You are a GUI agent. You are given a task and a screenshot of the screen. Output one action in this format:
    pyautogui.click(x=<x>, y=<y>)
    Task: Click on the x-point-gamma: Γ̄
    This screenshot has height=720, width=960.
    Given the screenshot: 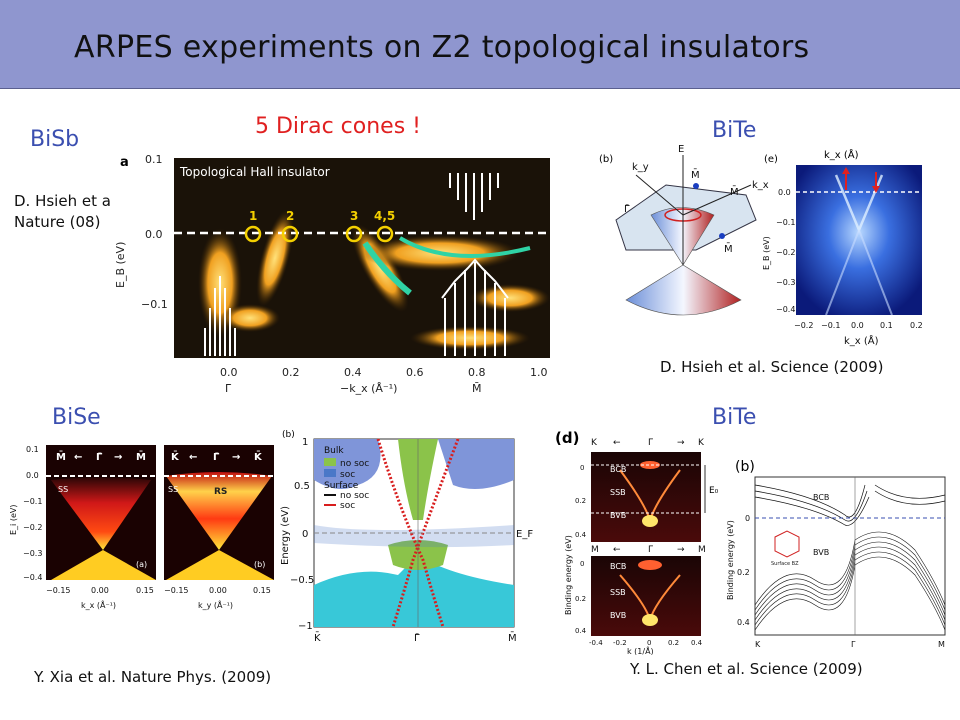 What is the action you would take?
    pyautogui.click(x=417, y=638)
    